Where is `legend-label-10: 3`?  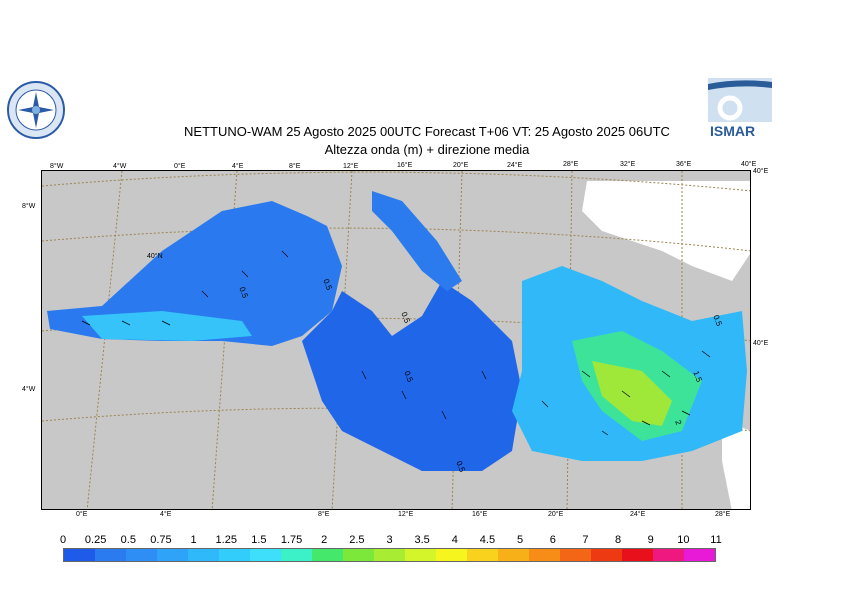 legend-label-10: 3 is located at coordinates (389, 540).